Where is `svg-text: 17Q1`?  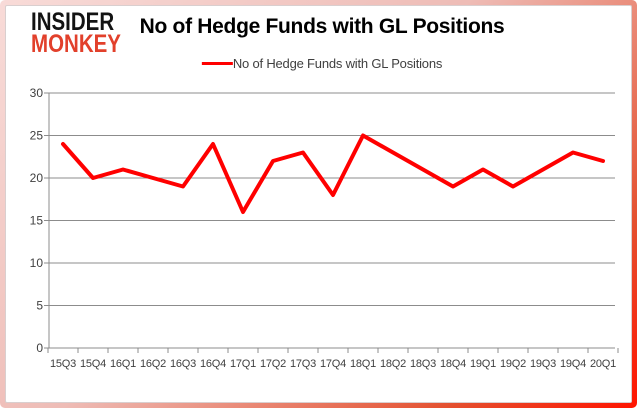
svg-text: 17Q1 is located at coordinates (243, 364).